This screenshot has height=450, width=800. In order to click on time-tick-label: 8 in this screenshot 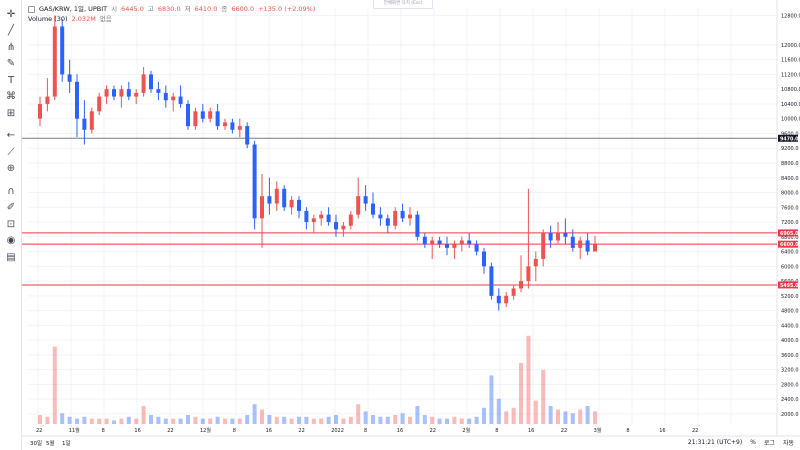, I will do `click(103, 431)`.